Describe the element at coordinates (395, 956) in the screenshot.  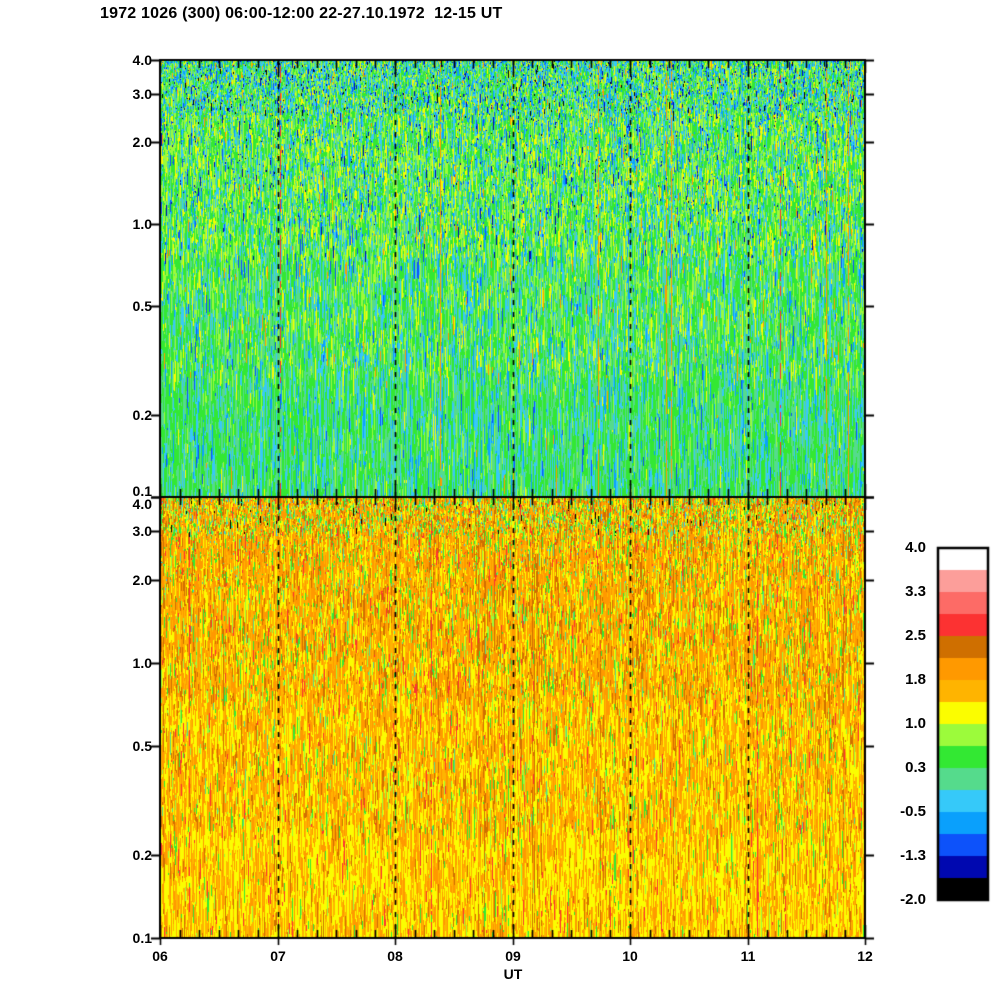
I see `x-tick-label: 08` at that location.